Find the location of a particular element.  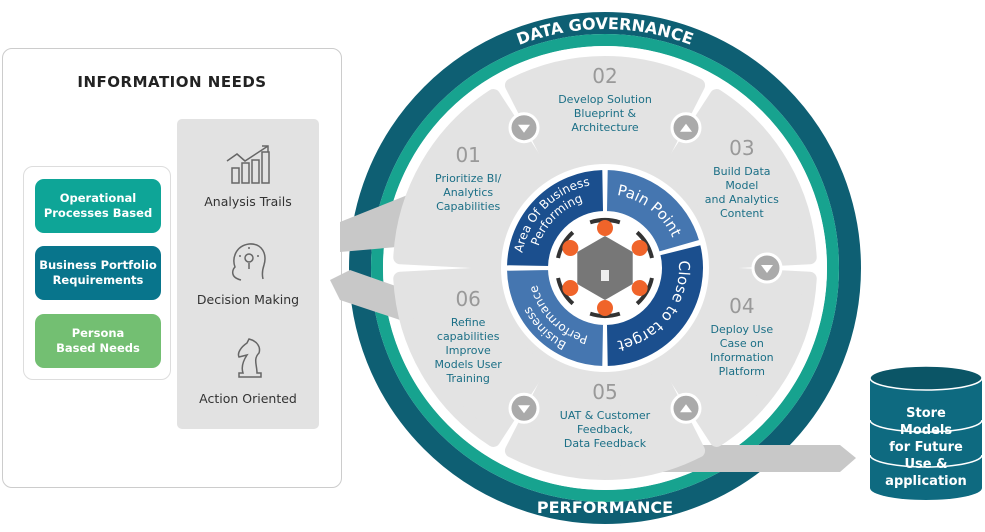

step-number: 02 is located at coordinates (604, 76).